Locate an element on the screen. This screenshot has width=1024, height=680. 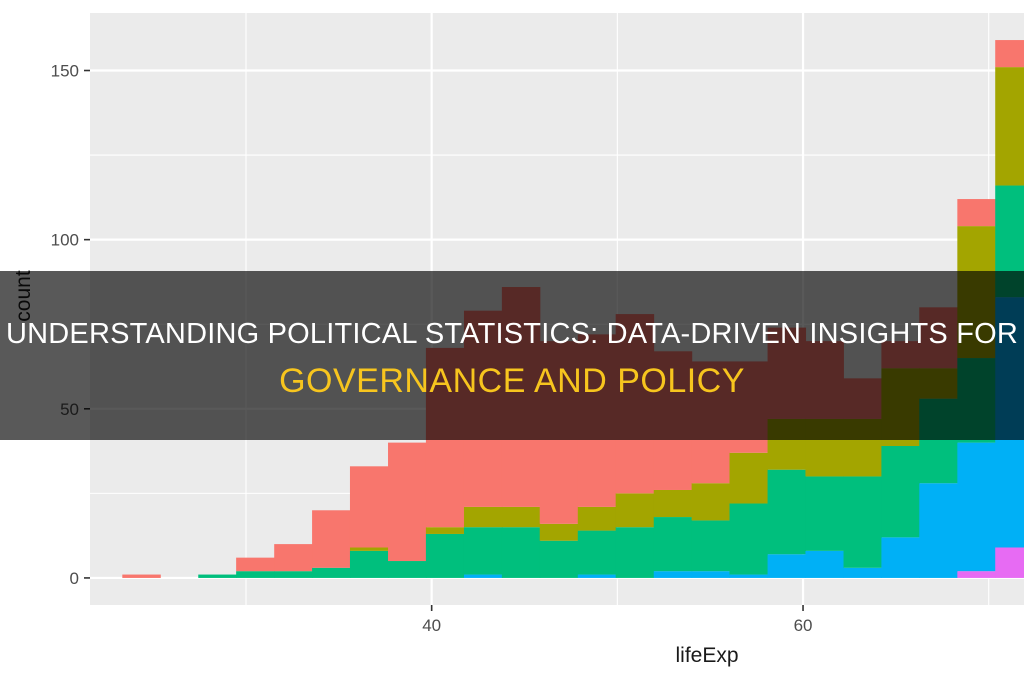
x-tick-label: 60 is located at coordinates (803, 625).